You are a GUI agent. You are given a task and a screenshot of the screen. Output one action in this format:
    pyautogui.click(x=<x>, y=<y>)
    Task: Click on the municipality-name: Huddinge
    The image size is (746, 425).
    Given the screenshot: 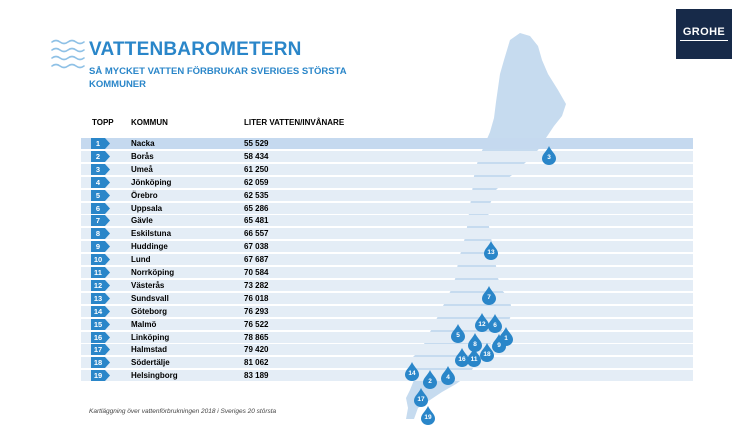 What is the action you would take?
    pyautogui.click(x=149, y=246)
    